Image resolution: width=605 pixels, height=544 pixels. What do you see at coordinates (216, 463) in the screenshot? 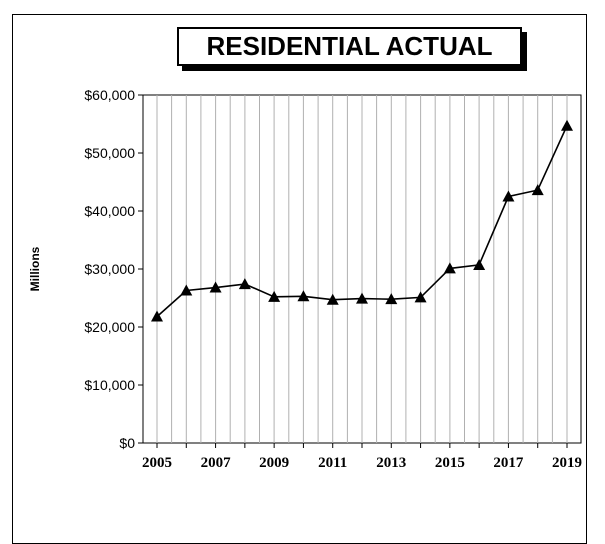
I see `x-tick-label: 2007` at bounding box center [216, 463].